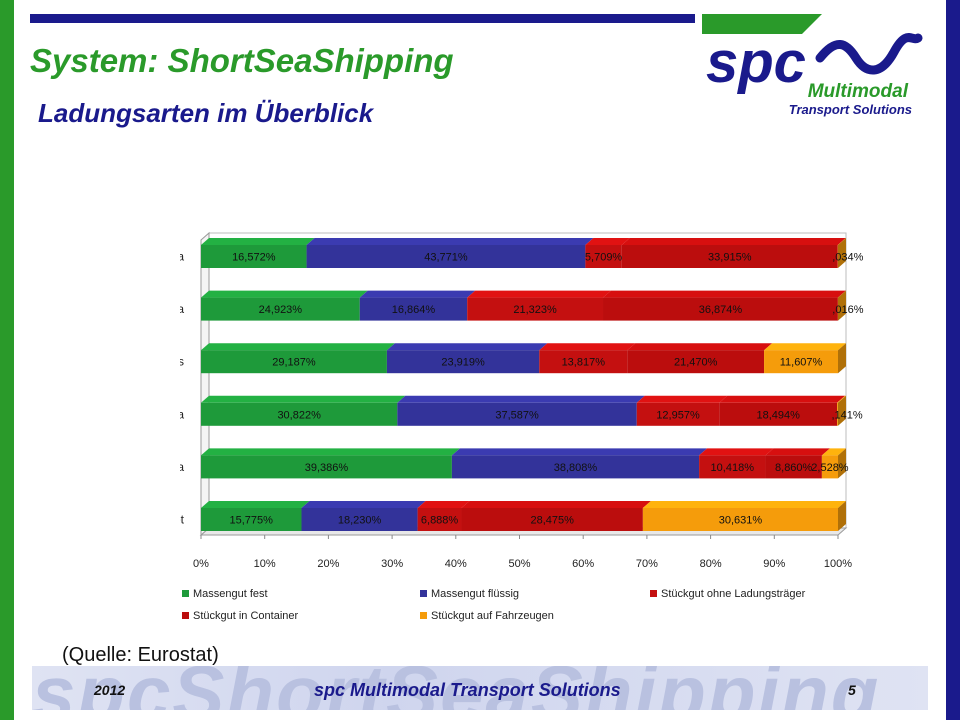 The image size is (960, 720). What do you see at coordinates (847, 415) in the screenshot?
I see `data-label: ,141%` at bounding box center [847, 415].